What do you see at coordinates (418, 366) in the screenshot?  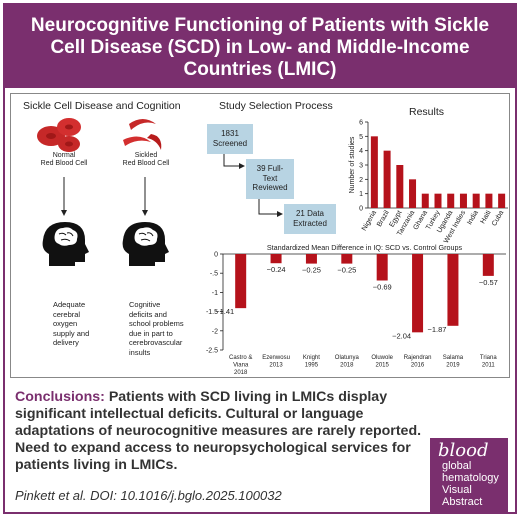 I see `x-tick-label: 2016` at bounding box center [418, 366].